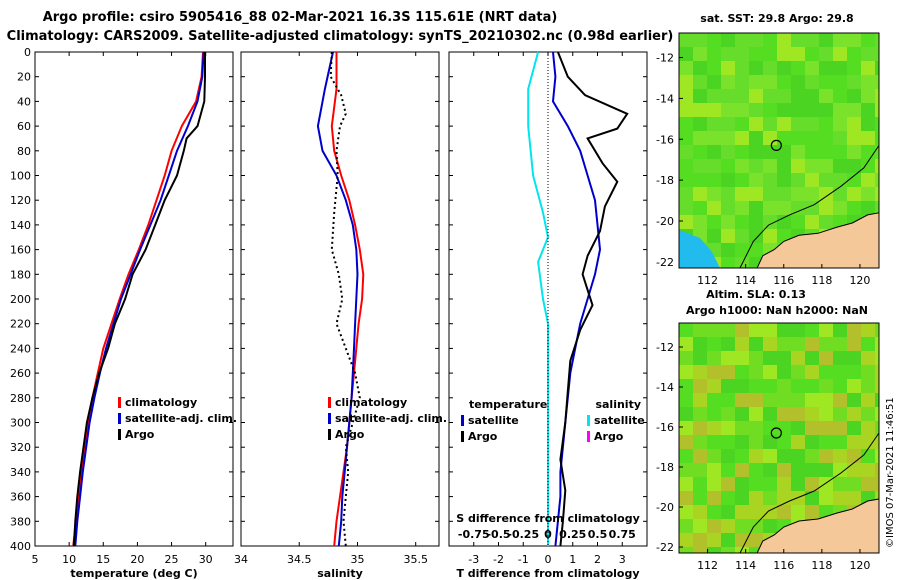 The image size is (900, 580). What do you see at coordinates (20, 546) in the screenshot?
I see `depth-tick-label: 400` at bounding box center [20, 546].